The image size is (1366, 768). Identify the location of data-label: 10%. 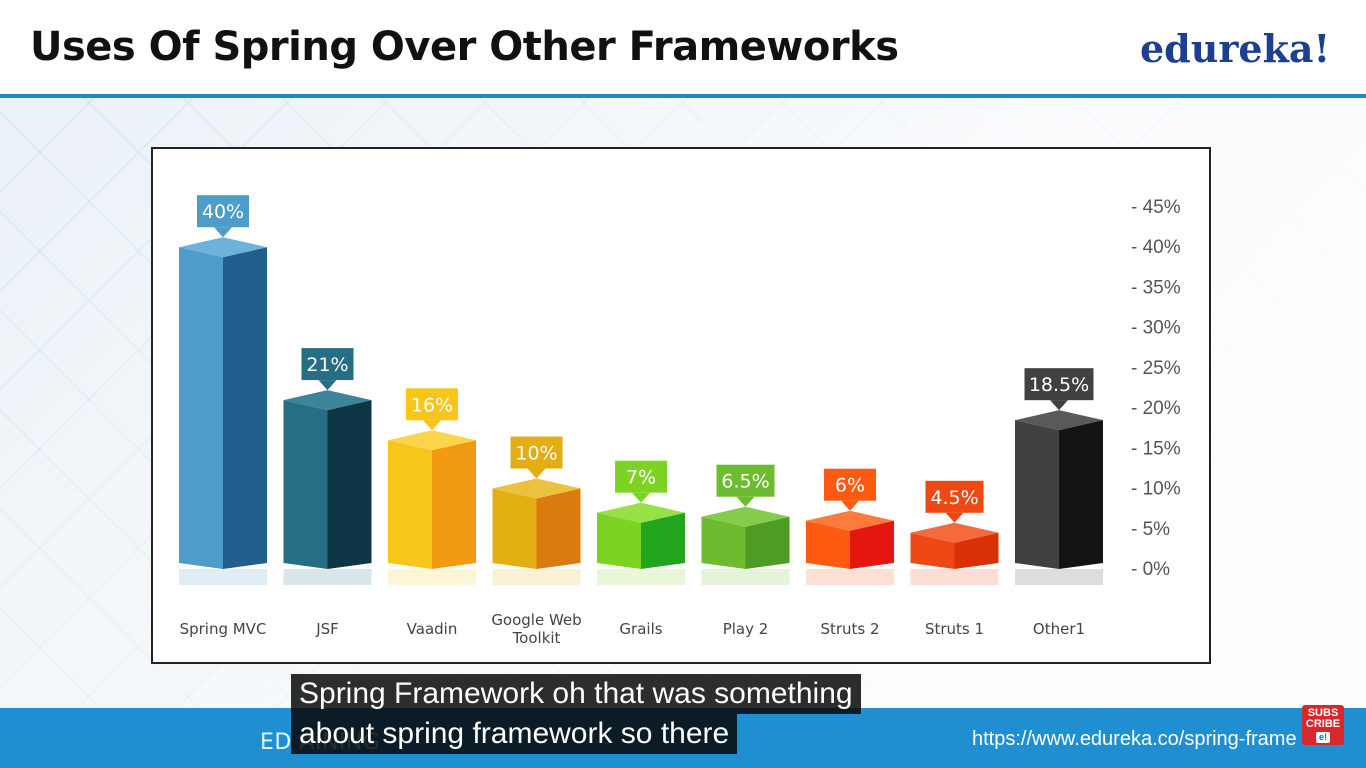
(536, 454).